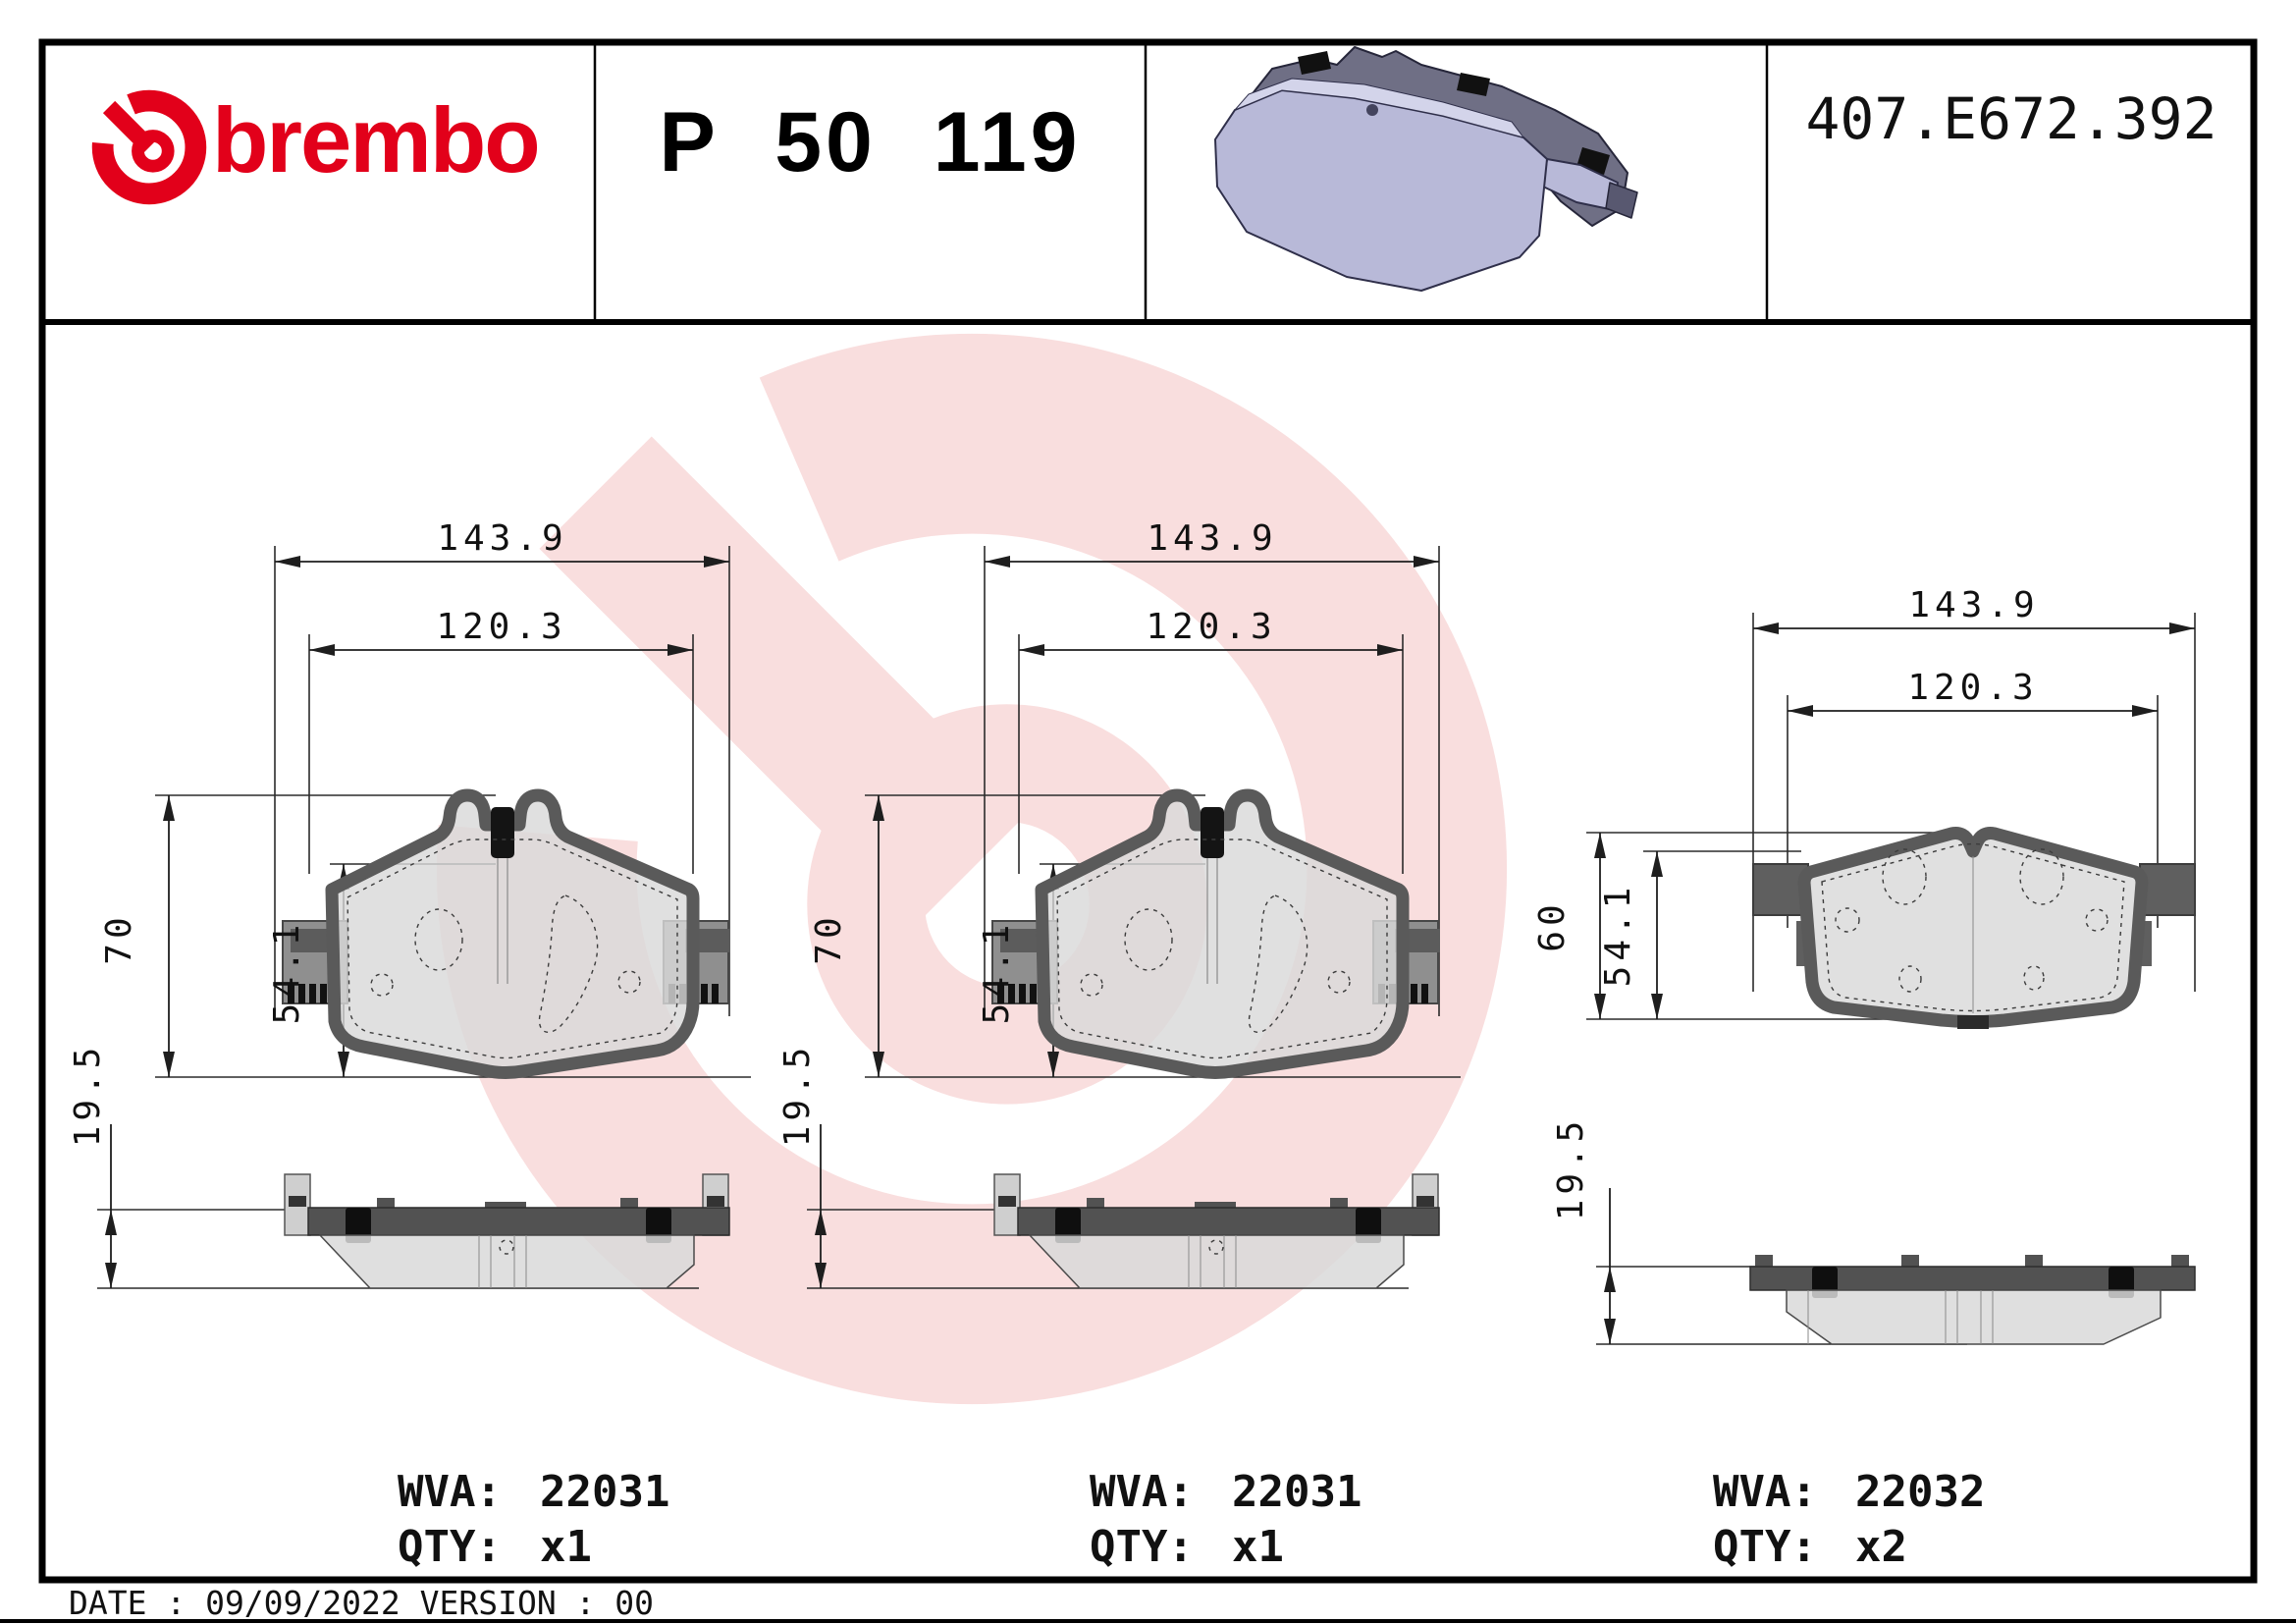 The height and width of the screenshot is (1624, 2296). What do you see at coordinates (1849, 1547) in the screenshot?
I see `qty-row: QTY: x2` at bounding box center [1849, 1547].